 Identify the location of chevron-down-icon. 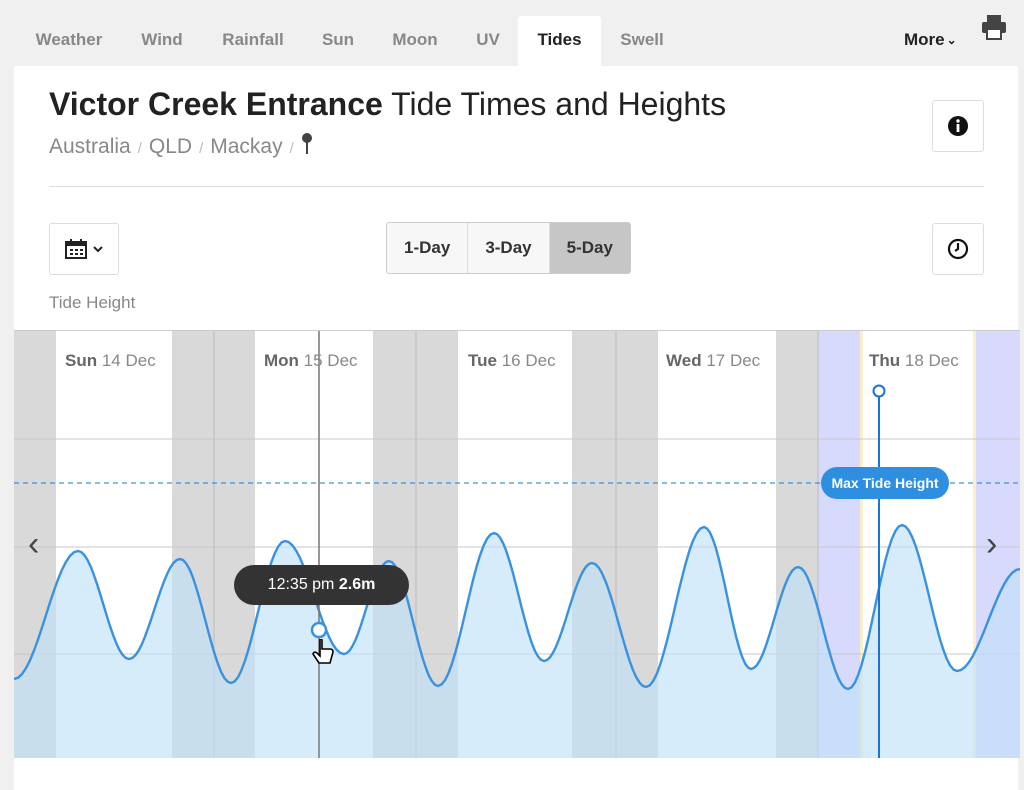
(98, 249).